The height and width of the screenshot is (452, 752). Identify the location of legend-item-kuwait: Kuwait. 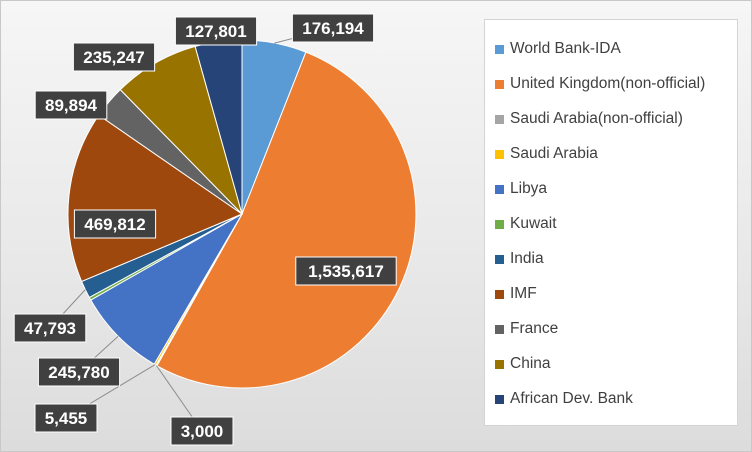
(526, 224).